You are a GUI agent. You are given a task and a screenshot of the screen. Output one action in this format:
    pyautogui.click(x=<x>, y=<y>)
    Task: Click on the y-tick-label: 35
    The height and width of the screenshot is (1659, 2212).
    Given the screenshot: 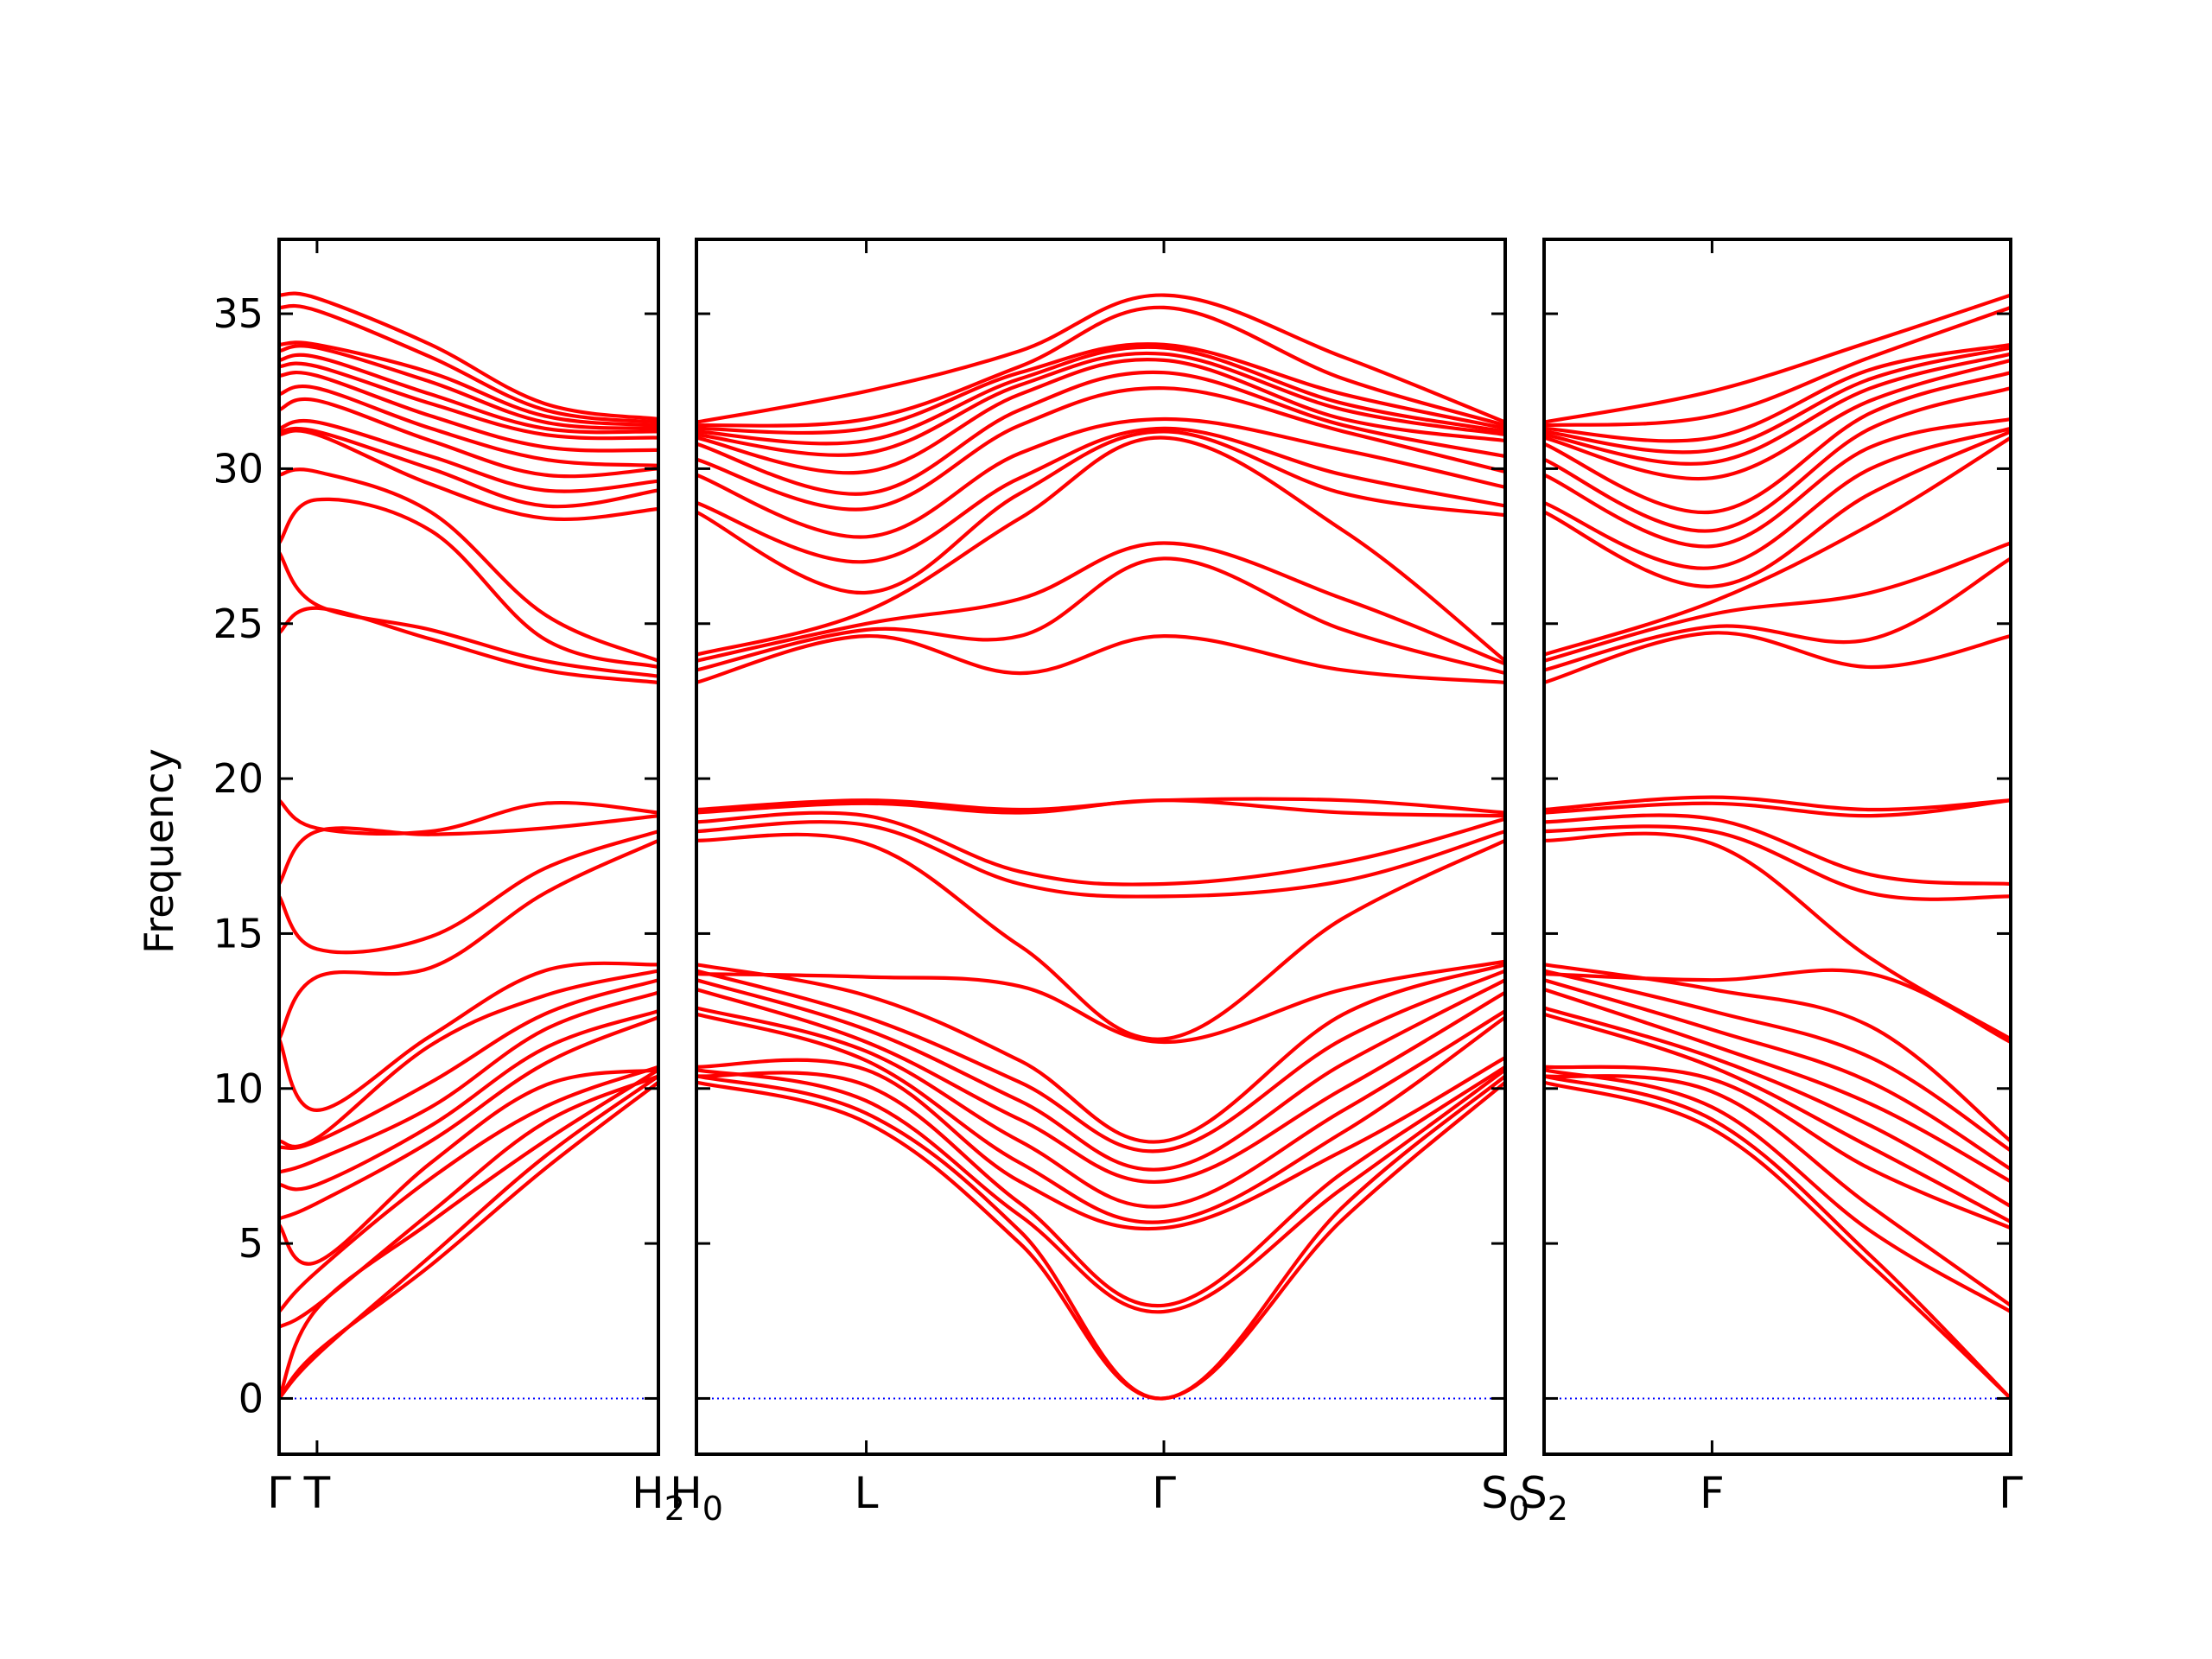 What is the action you would take?
    pyautogui.click(x=238, y=313)
    